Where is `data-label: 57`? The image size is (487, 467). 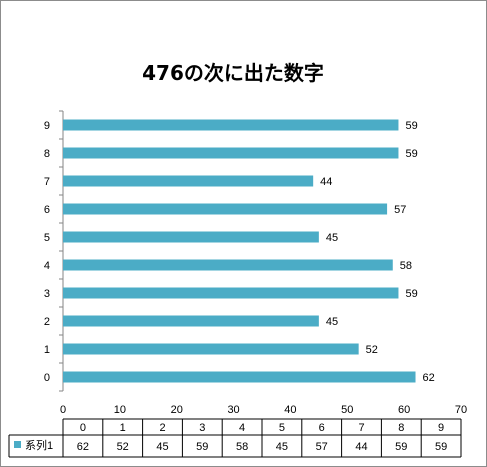
data-label: 57 is located at coordinates (400, 210).